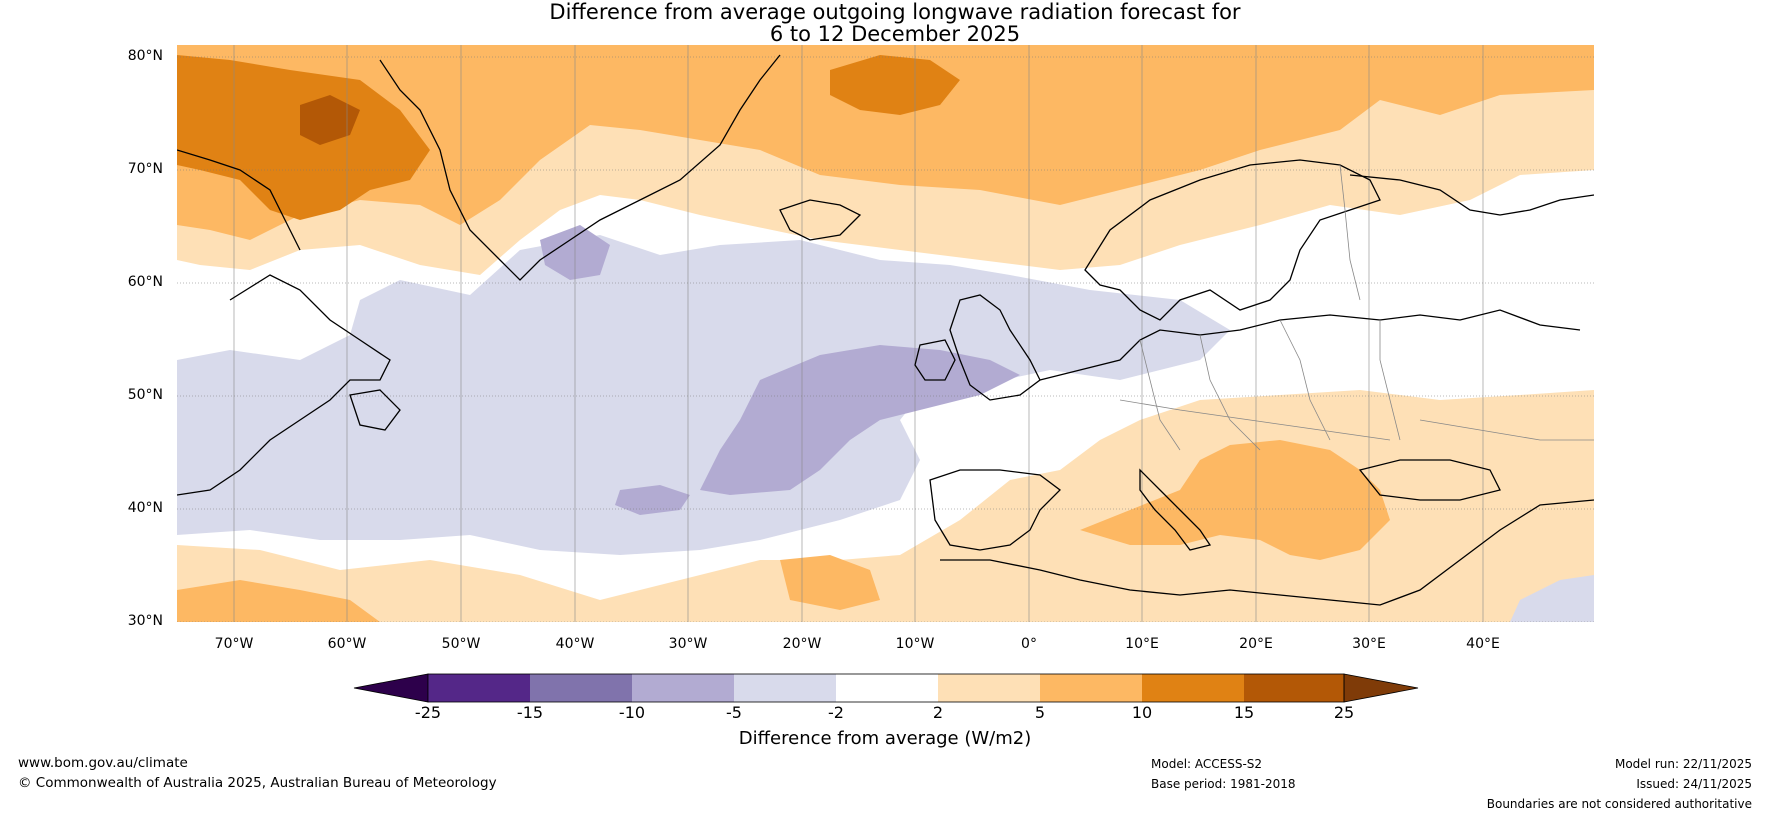 The width and height of the screenshot is (1770, 816). Describe the element at coordinates (428, 712) in the screenshot. I see `colorbar-tick-0: -25` at that location.